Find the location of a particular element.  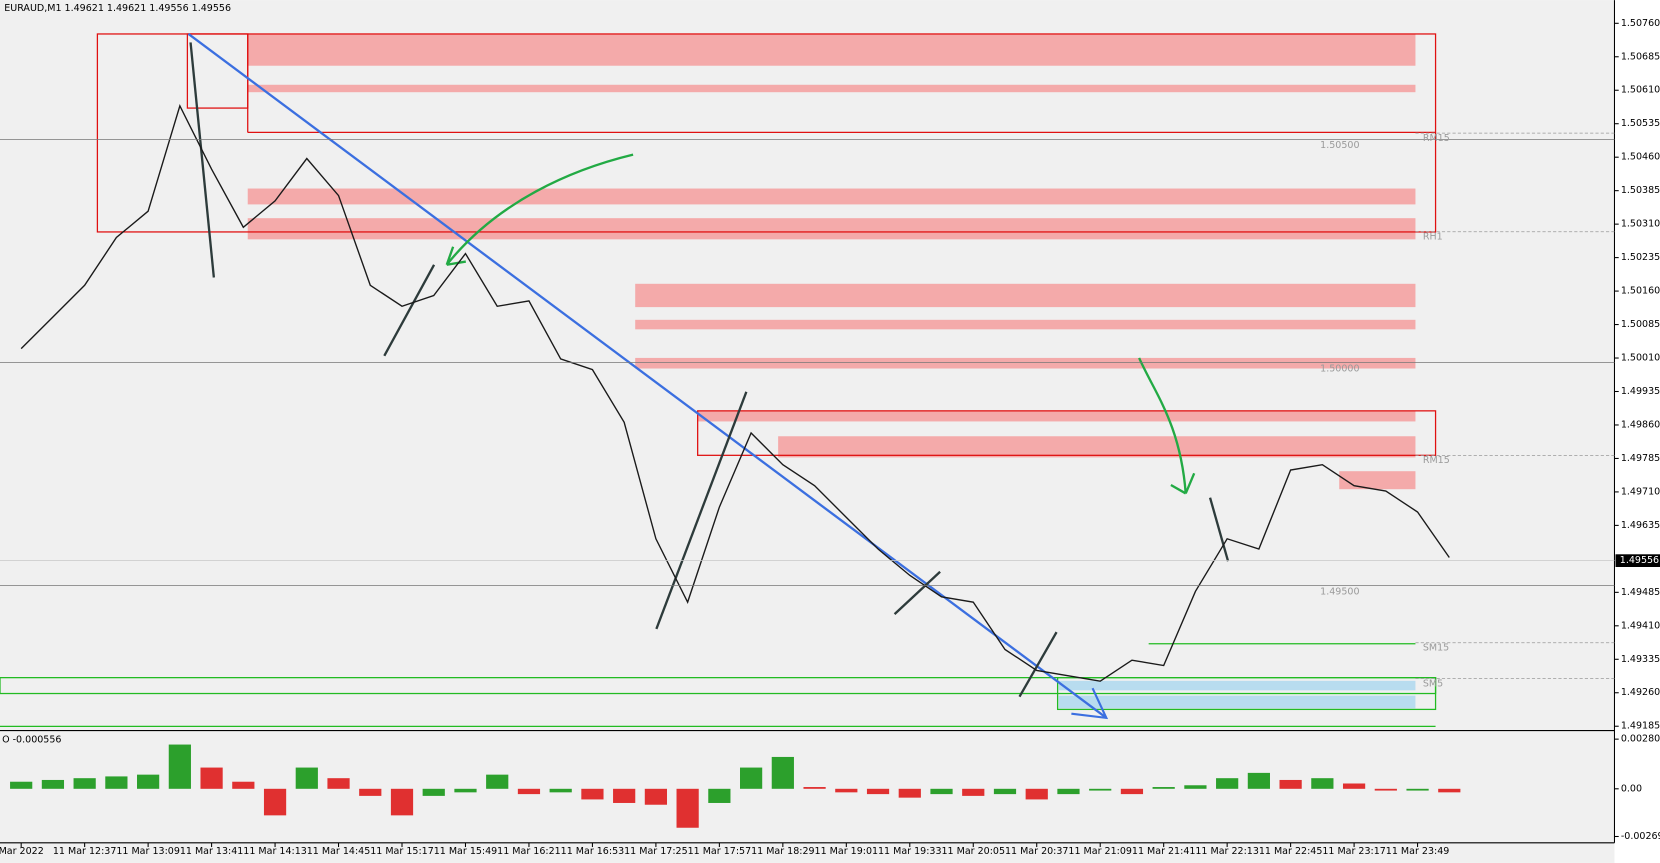

x-tick-label: 11 Mar 19:33 is located at coordinates (910, 851).